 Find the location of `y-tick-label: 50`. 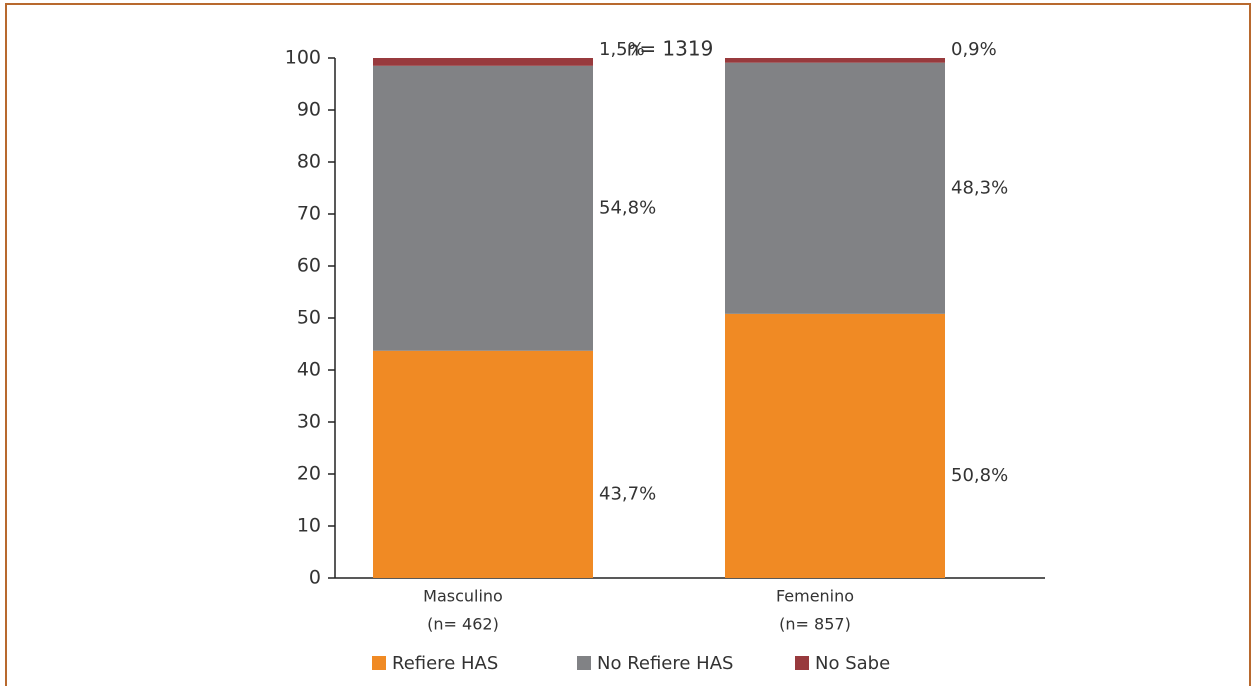

y-tick-label: 50 is located at coordinates (309, 318).